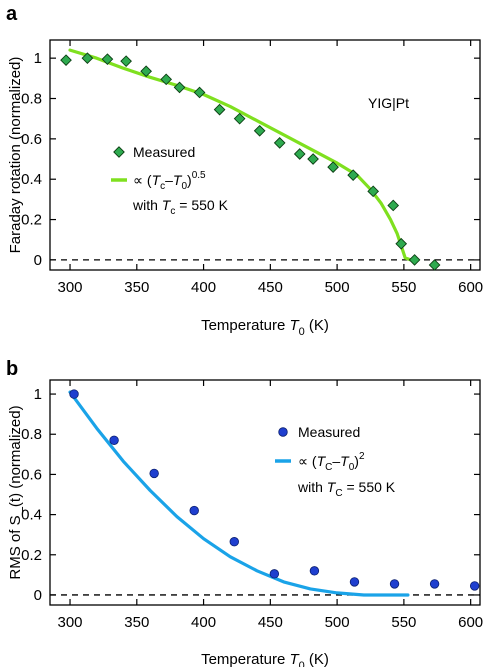 This screenshot has height=667, width=483. What do you see at coordinates (331, 462) in the screenshot?
I see `legend-label-fit: ∝ (TC–T0)2` at bounding box center [331, 462].